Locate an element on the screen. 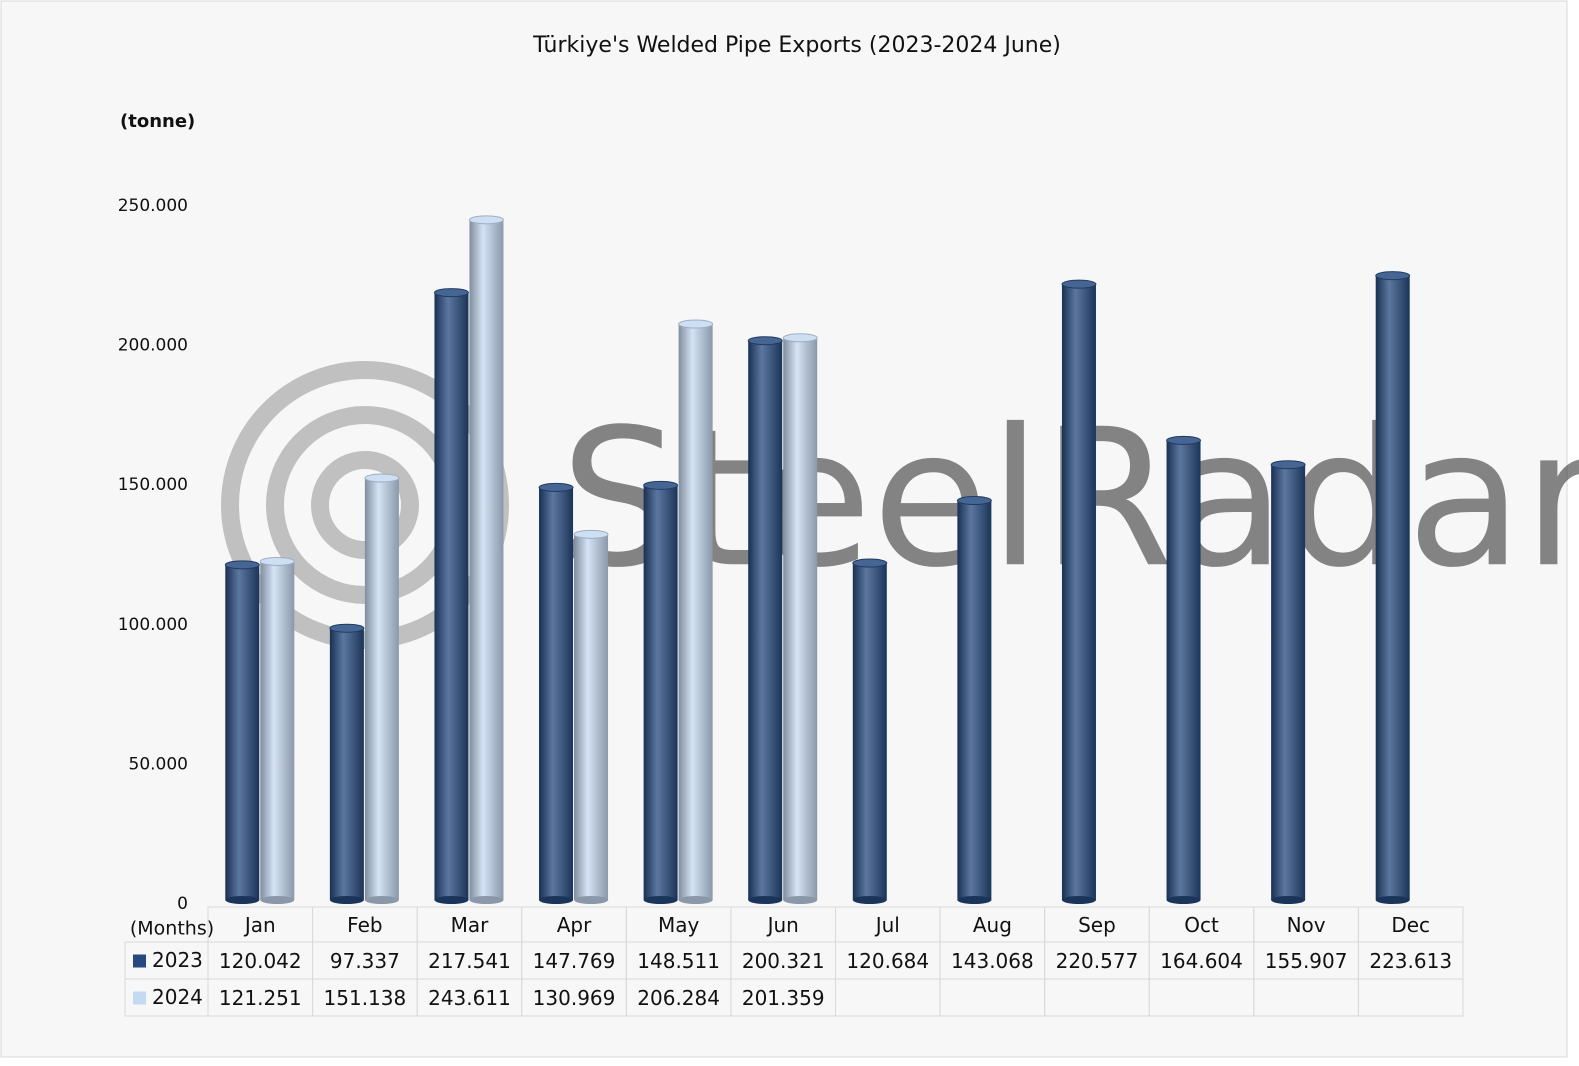 The image size is (1579, 1066). data-label: 206.284 is located at coordinates (678, 998).